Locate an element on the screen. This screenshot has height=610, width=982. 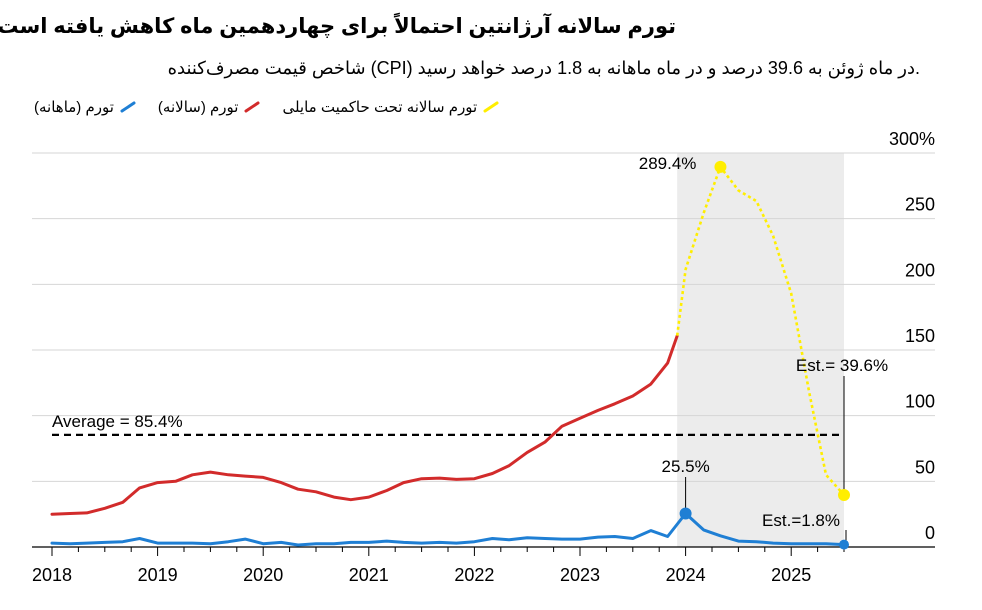
x-tick-label-2023: 2023 is located at coordinates (580, 575).